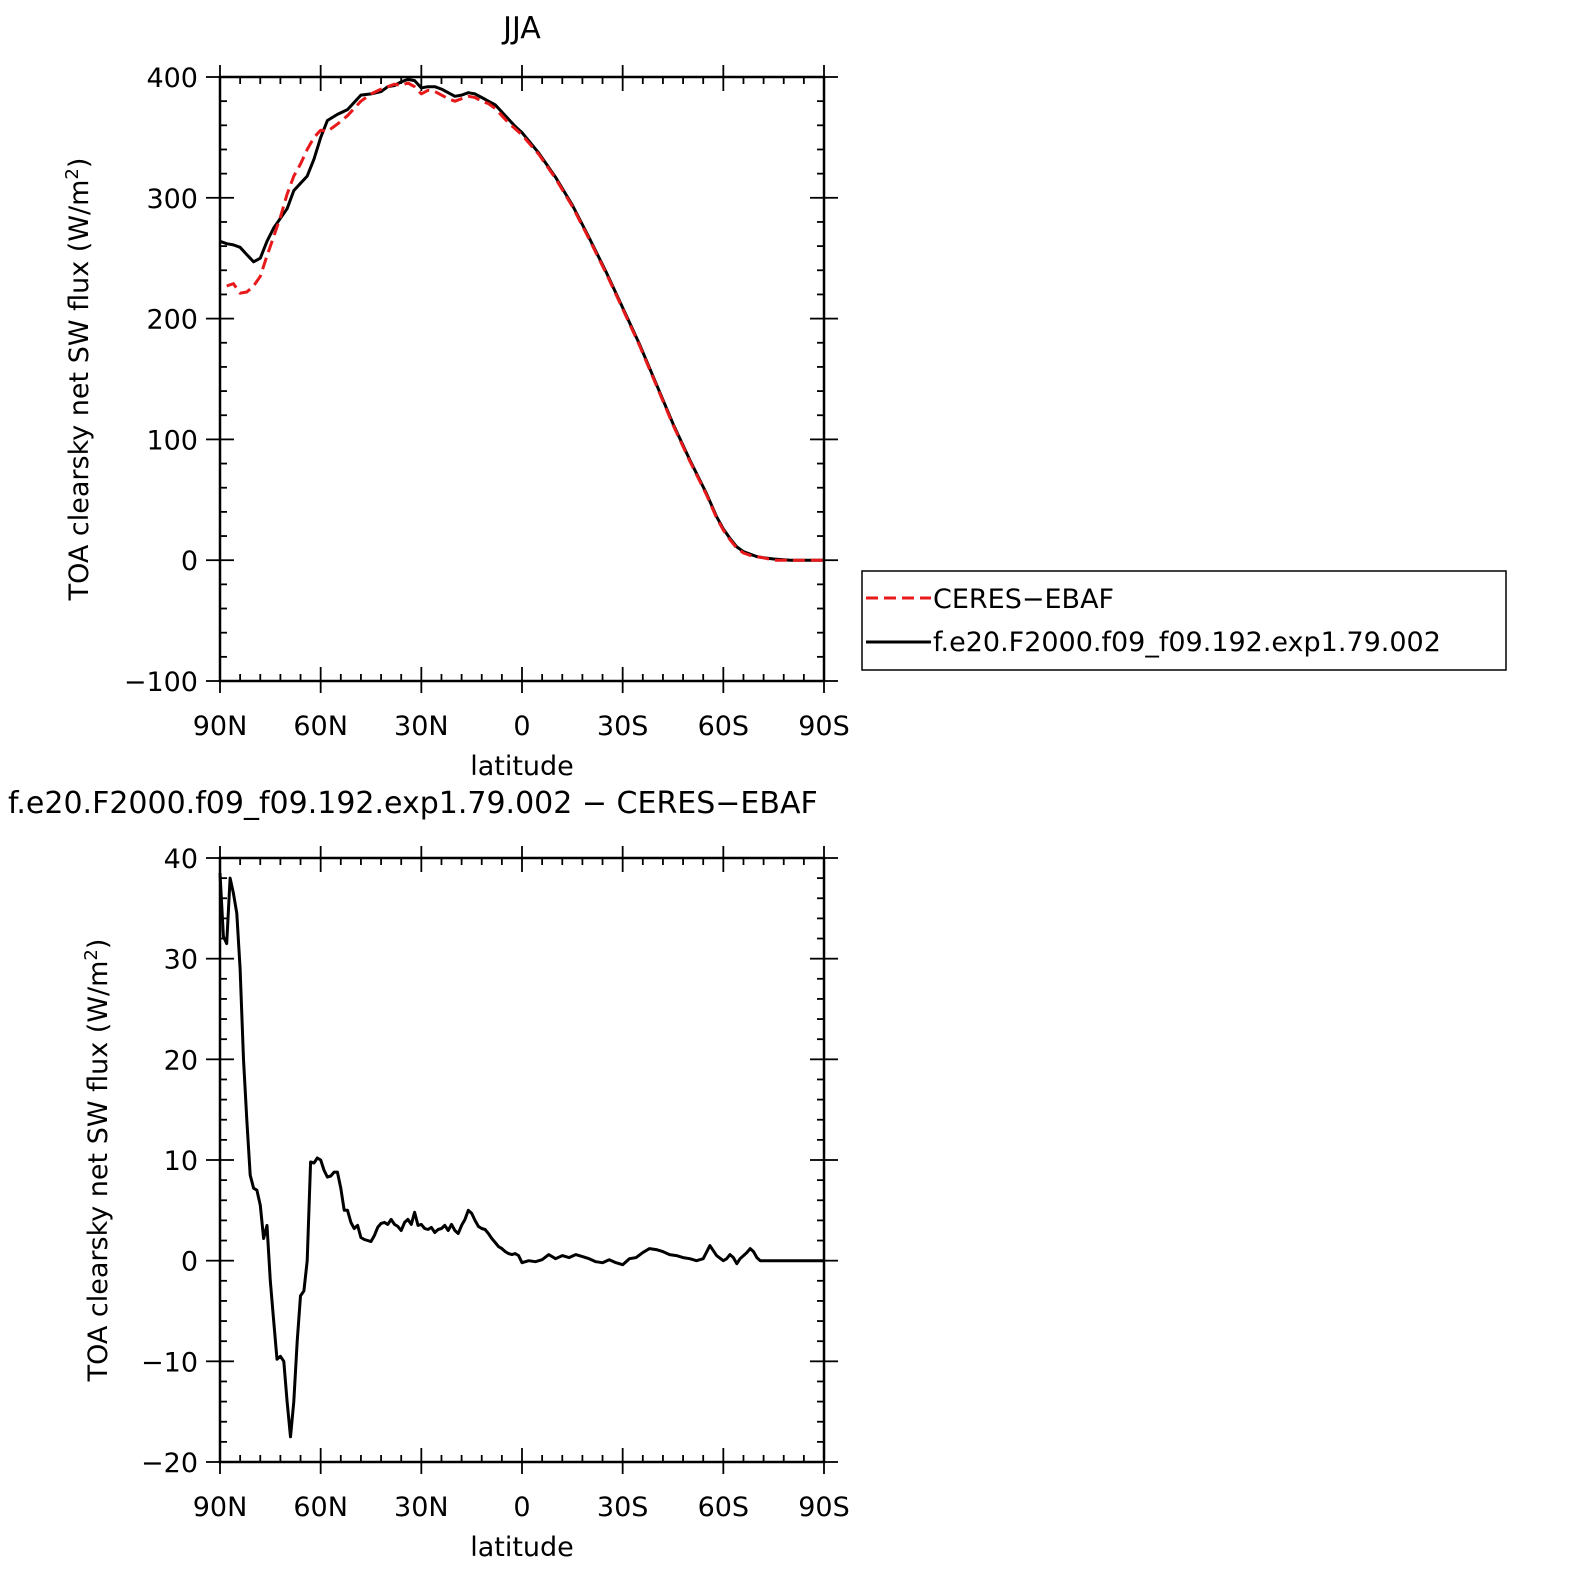 This screenshot has width=1574, height=1574. I want to click on bottom-series-line-model, so click(521, 1156).